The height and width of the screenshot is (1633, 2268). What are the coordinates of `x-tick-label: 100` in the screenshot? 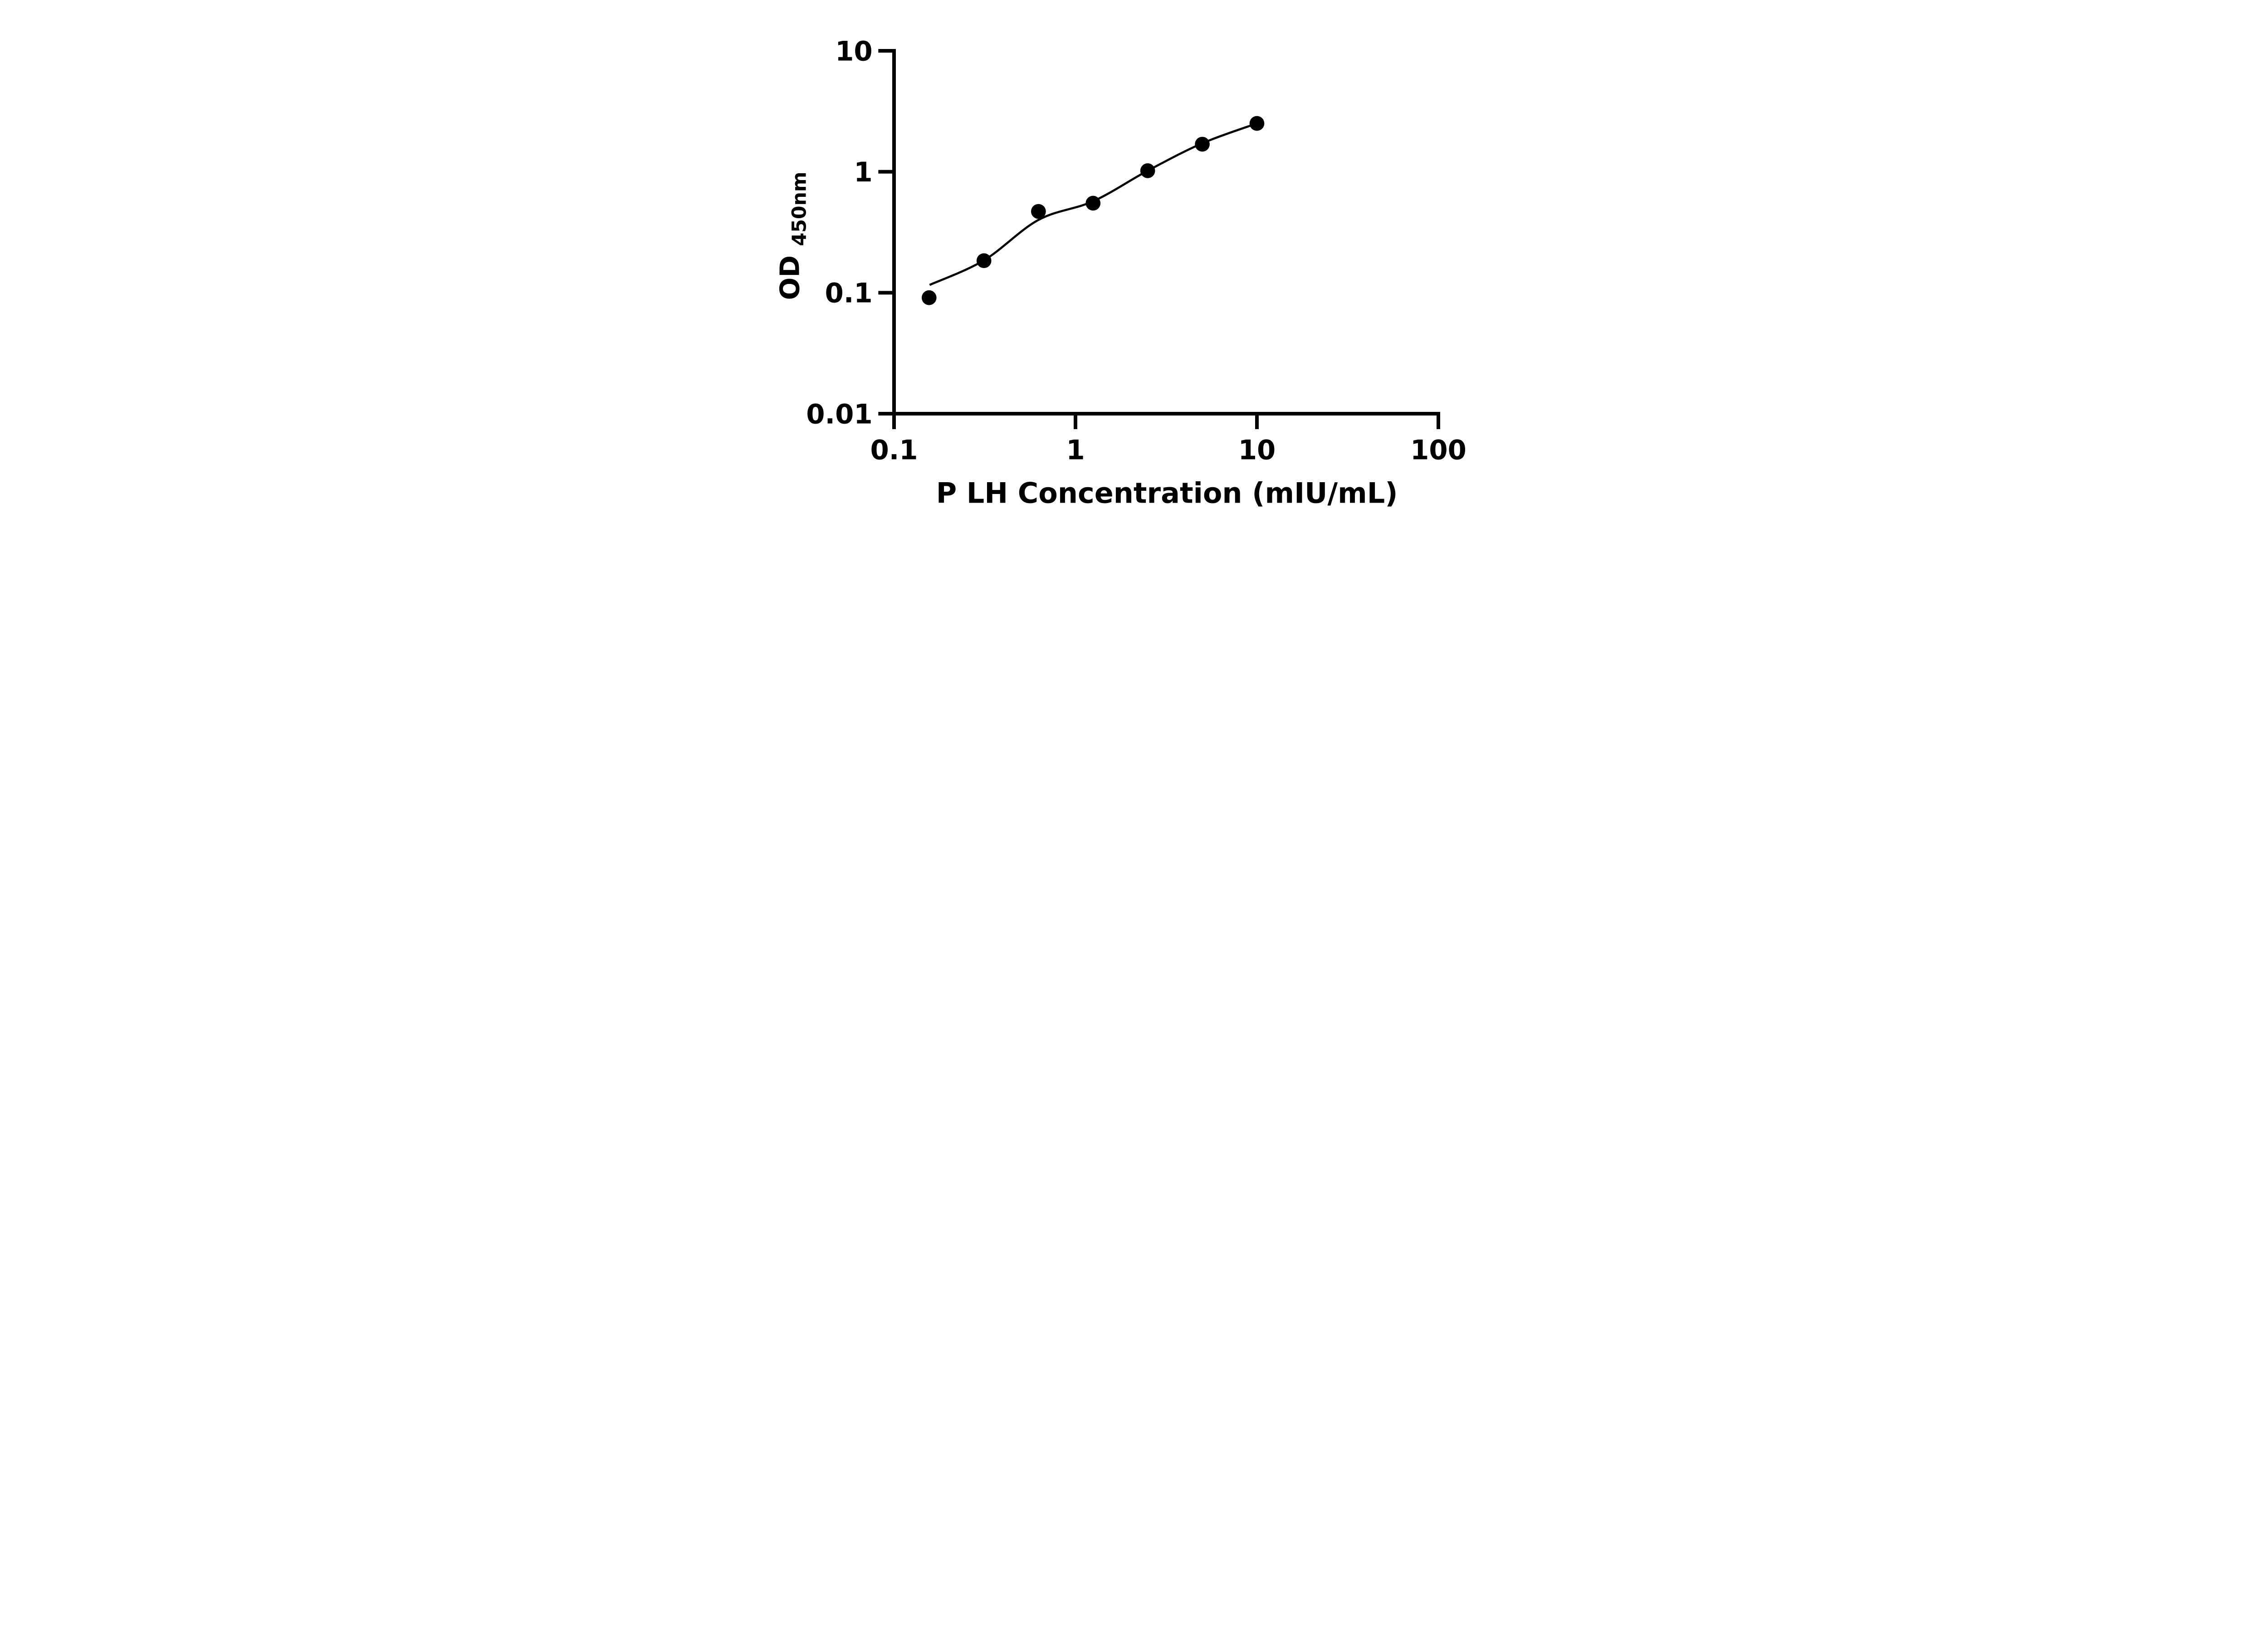 It's located at (1438, 449).